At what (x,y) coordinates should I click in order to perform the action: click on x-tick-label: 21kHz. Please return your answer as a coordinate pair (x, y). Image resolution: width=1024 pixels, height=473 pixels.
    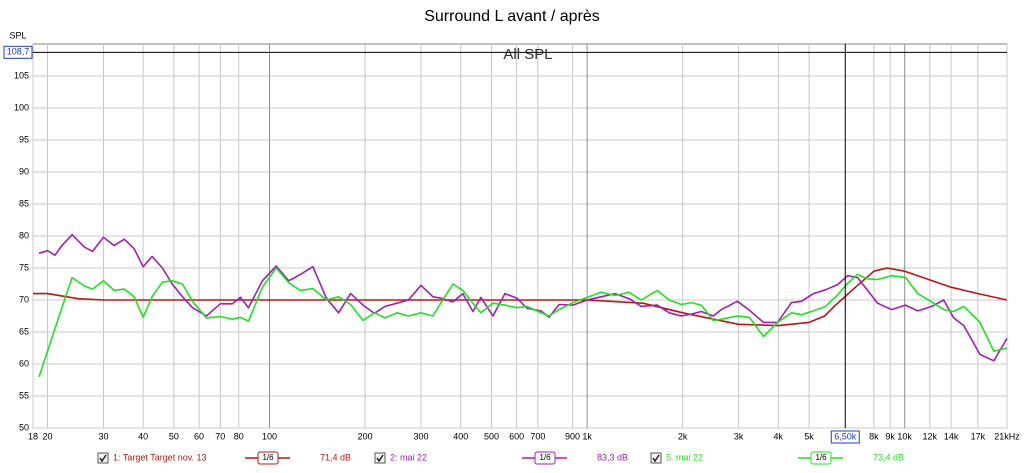
    Looking at the image, I should click on (1007, 436).